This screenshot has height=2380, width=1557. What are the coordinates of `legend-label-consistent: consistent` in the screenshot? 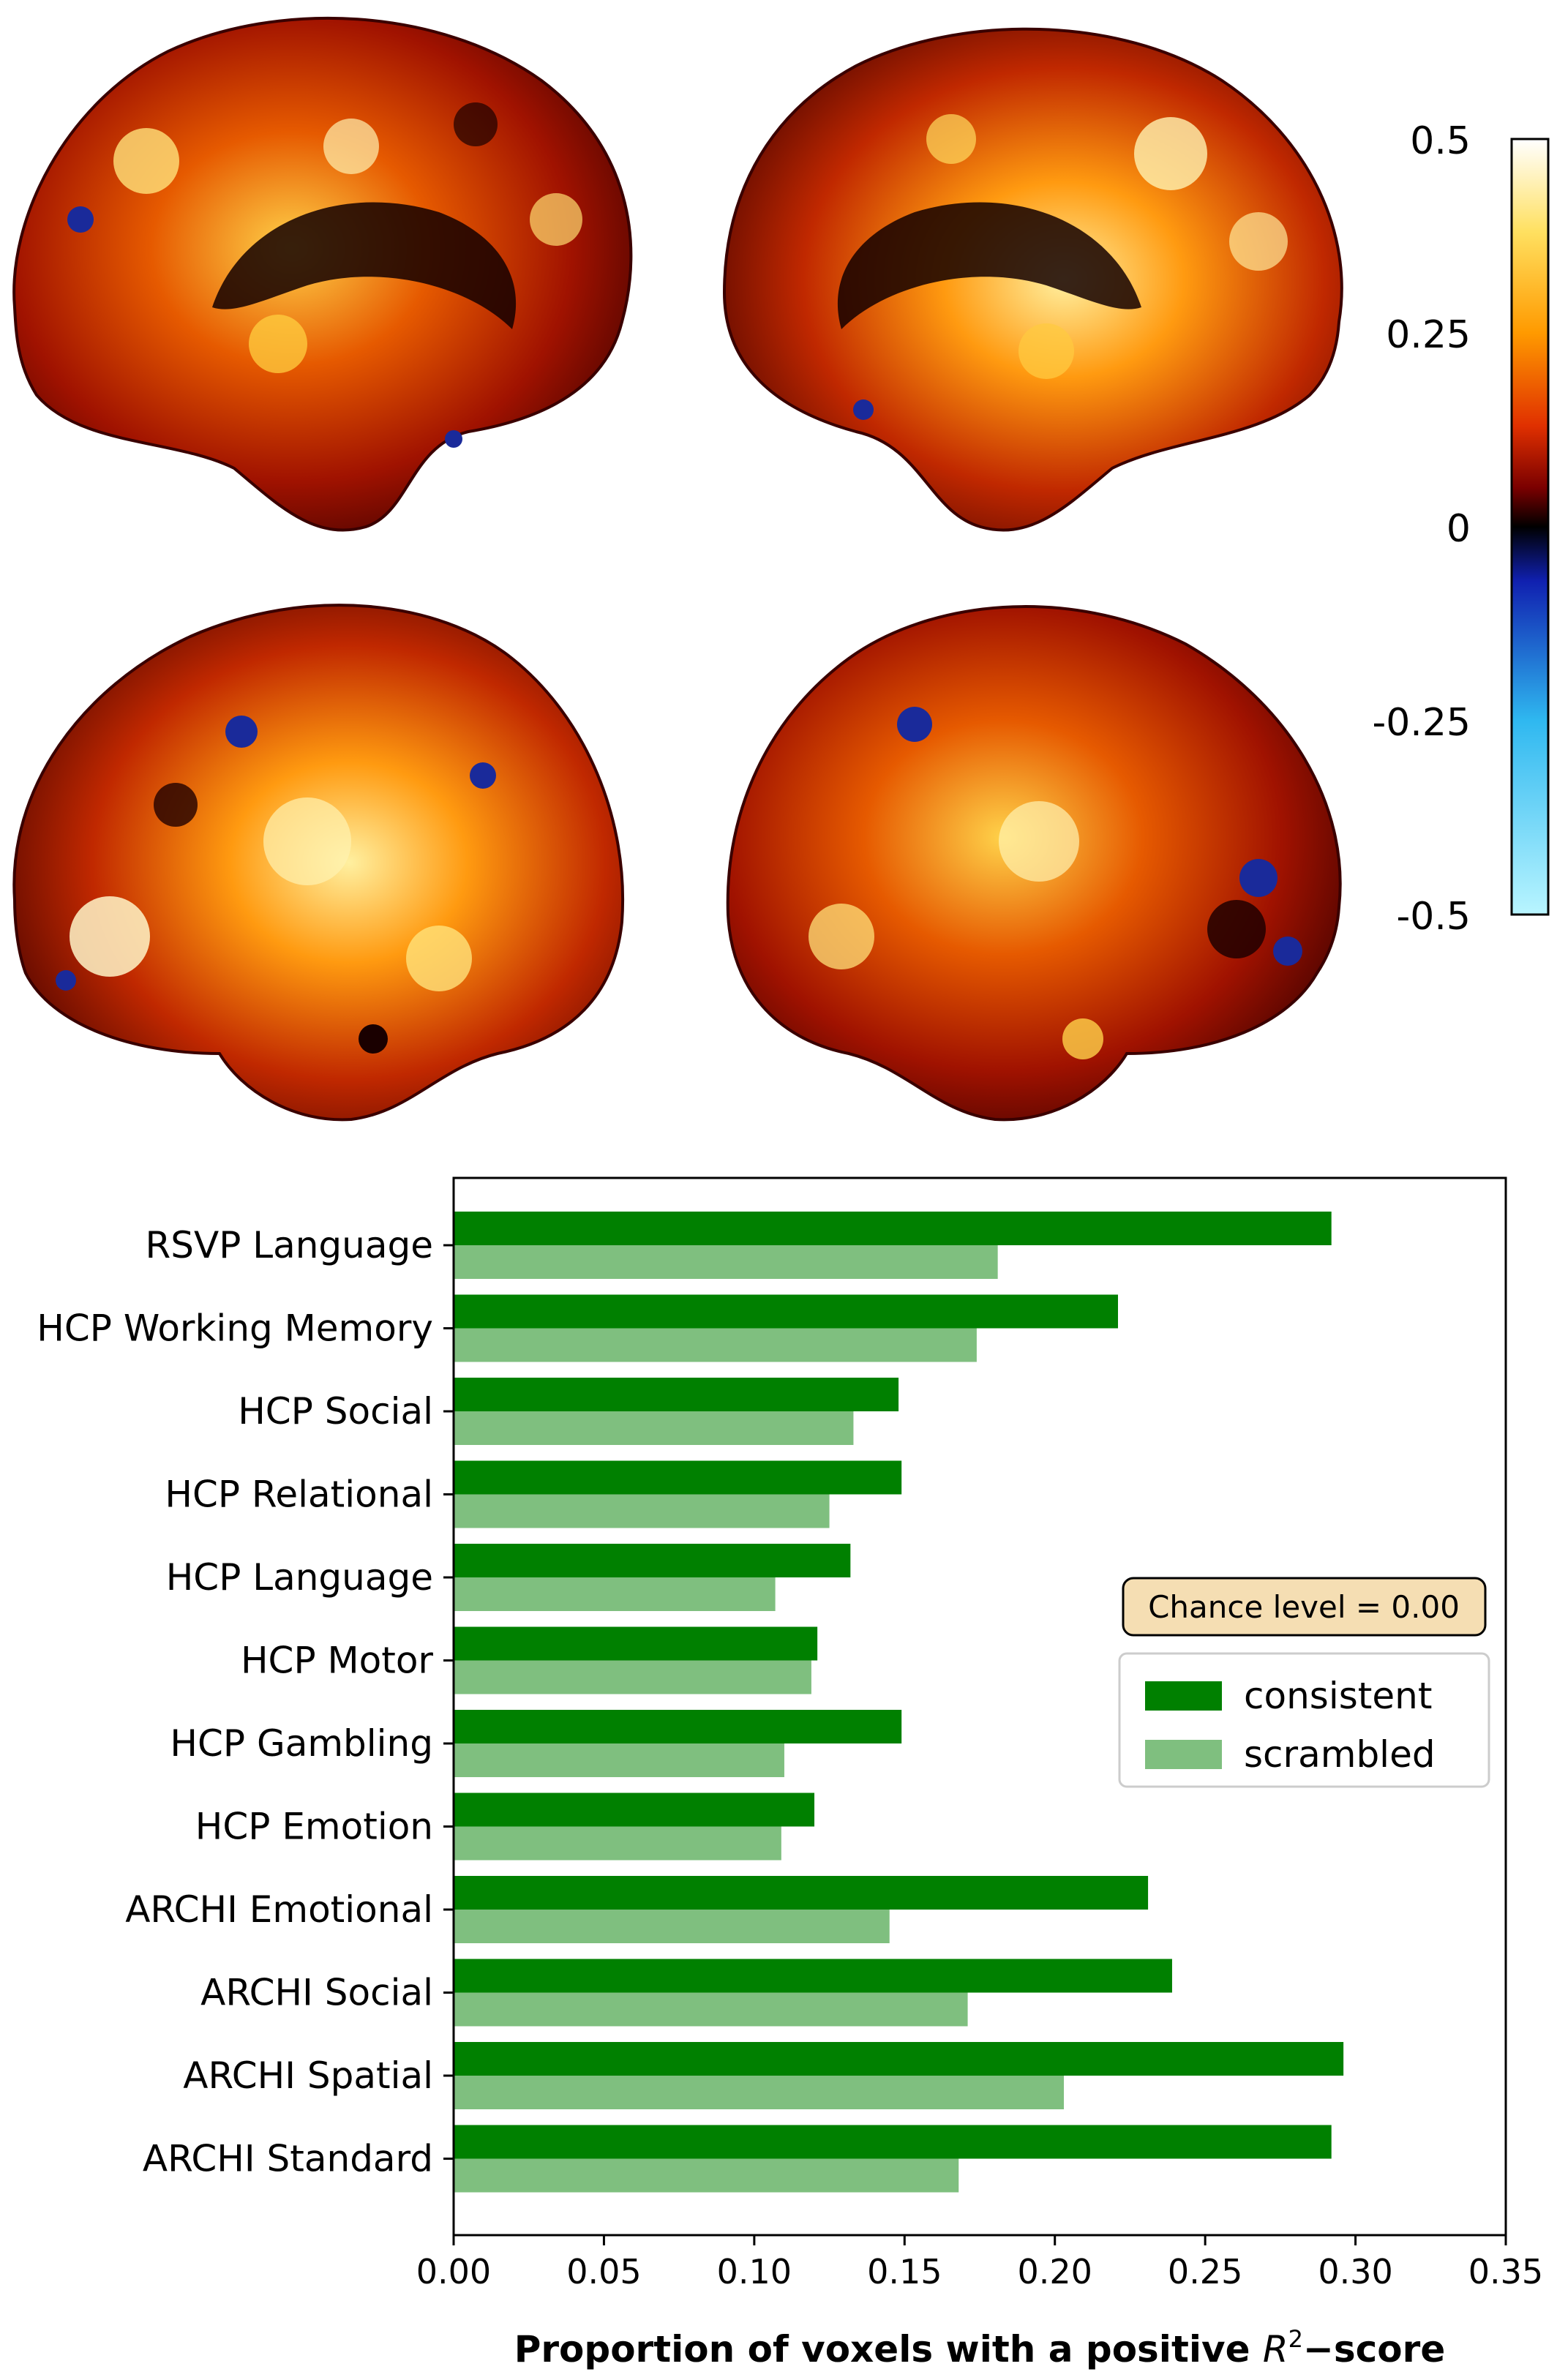 It's located at (1338, 1696).